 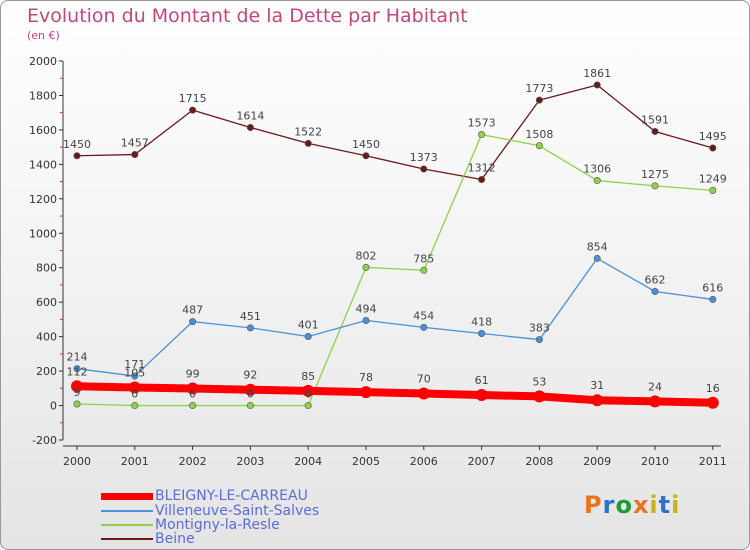 What do you see at coordinates (43, 199) in the screenshot?
I see `y-tick-label: 1200` at bounding box center [43, 199].